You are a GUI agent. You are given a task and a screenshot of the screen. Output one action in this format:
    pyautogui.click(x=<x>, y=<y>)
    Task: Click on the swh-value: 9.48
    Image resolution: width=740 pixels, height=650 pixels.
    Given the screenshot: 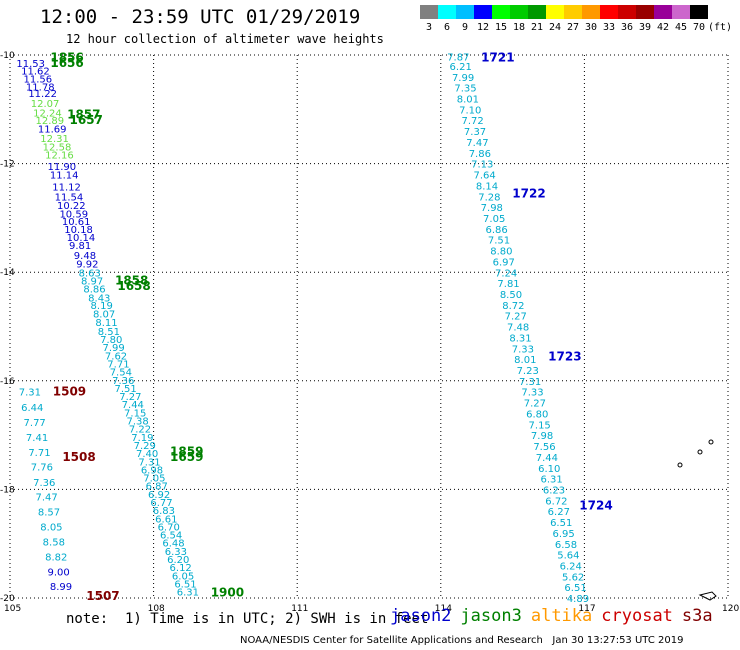 What is the action you would take?
    pyautogui.click(x=85, y=256)
    